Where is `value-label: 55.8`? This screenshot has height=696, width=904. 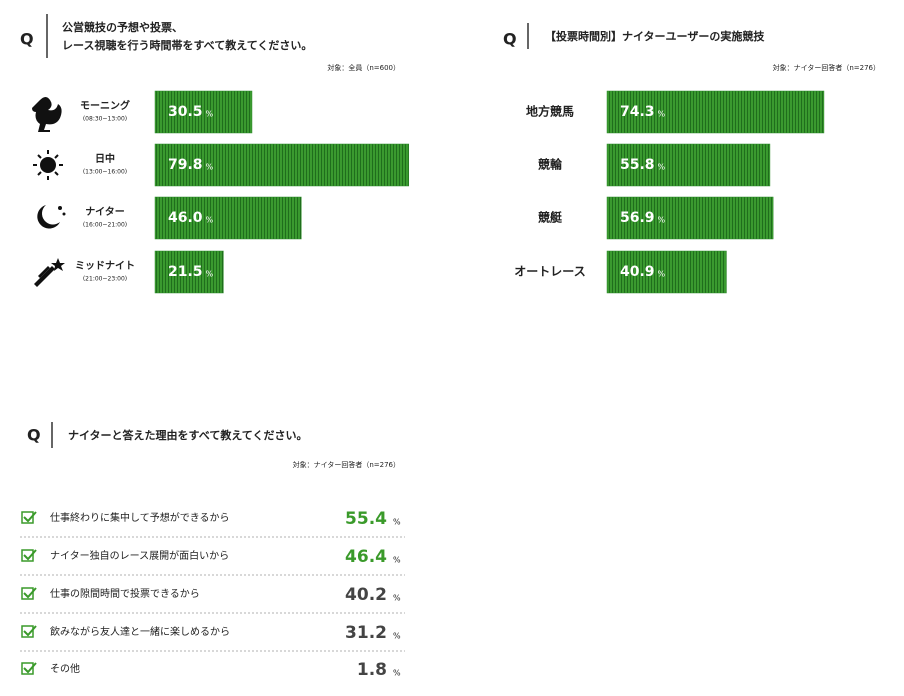 value-label: 55.8 is located at coordinates (637, 165).